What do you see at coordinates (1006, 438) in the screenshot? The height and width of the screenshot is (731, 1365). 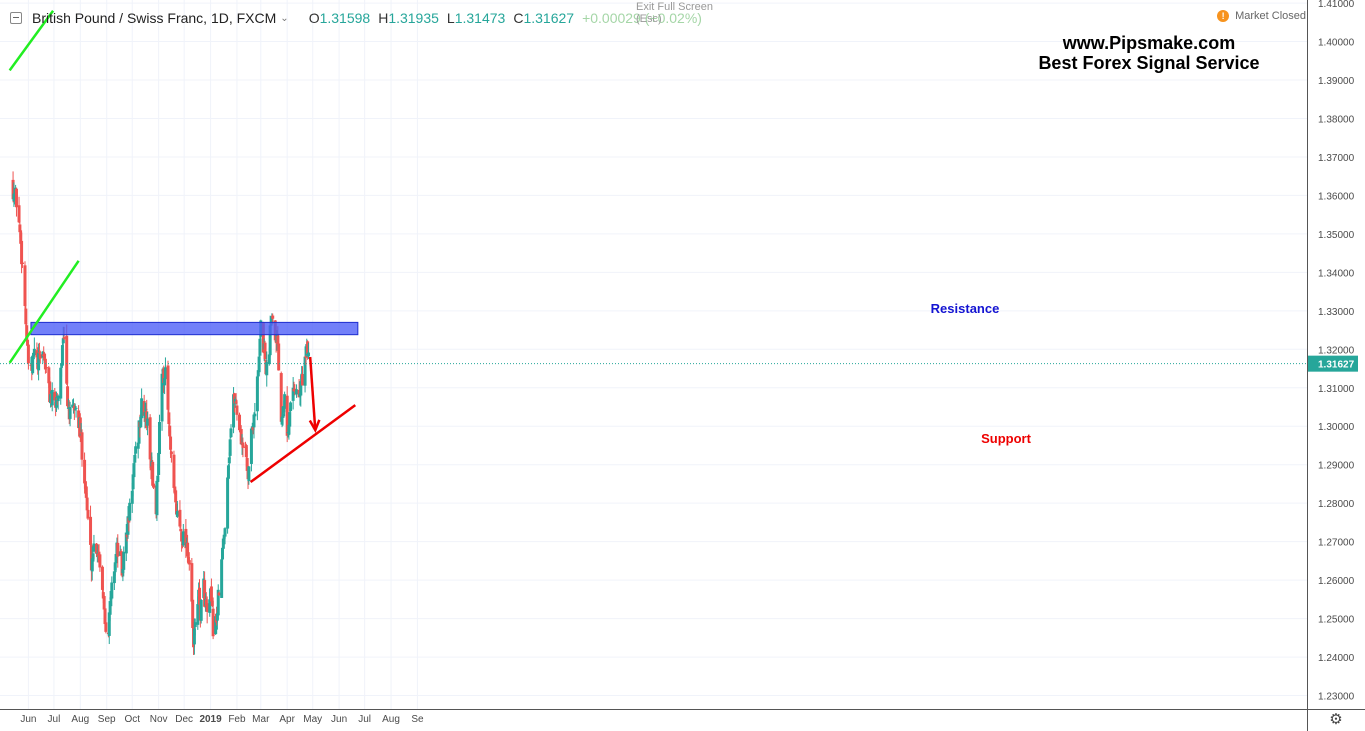 I see `support-label: Support` at bounding box center [1006, 438].